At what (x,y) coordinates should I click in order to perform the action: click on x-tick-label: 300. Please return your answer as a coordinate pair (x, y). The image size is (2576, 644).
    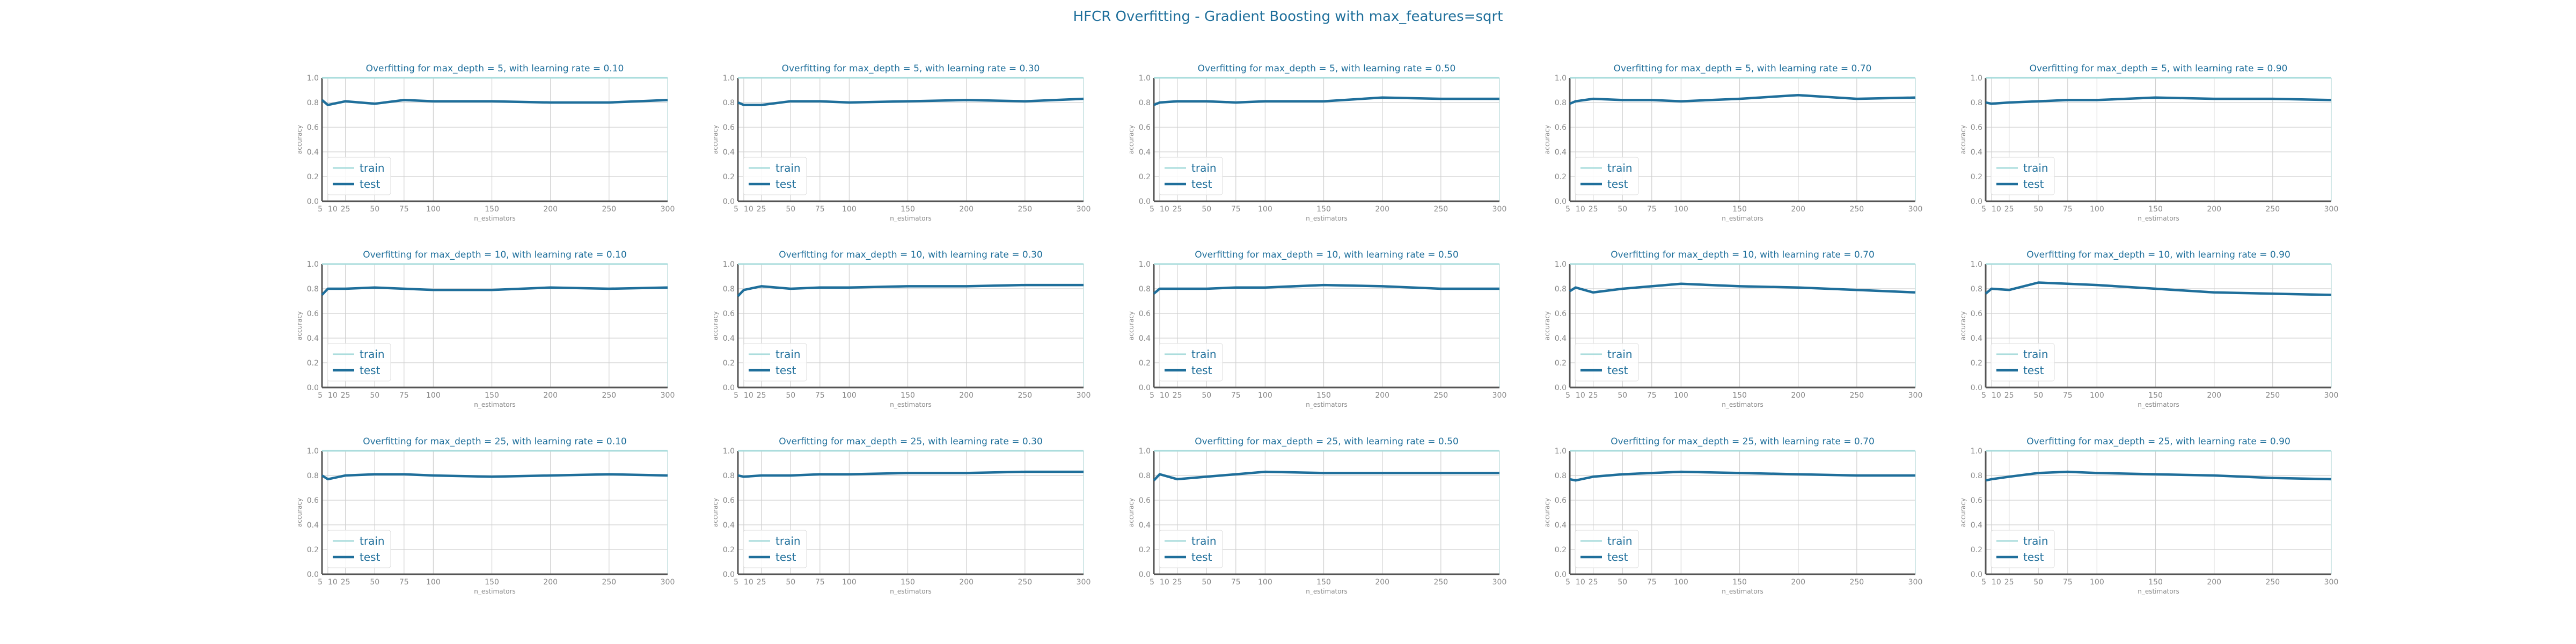
    Looking at the image, I should click on (1915, 395).